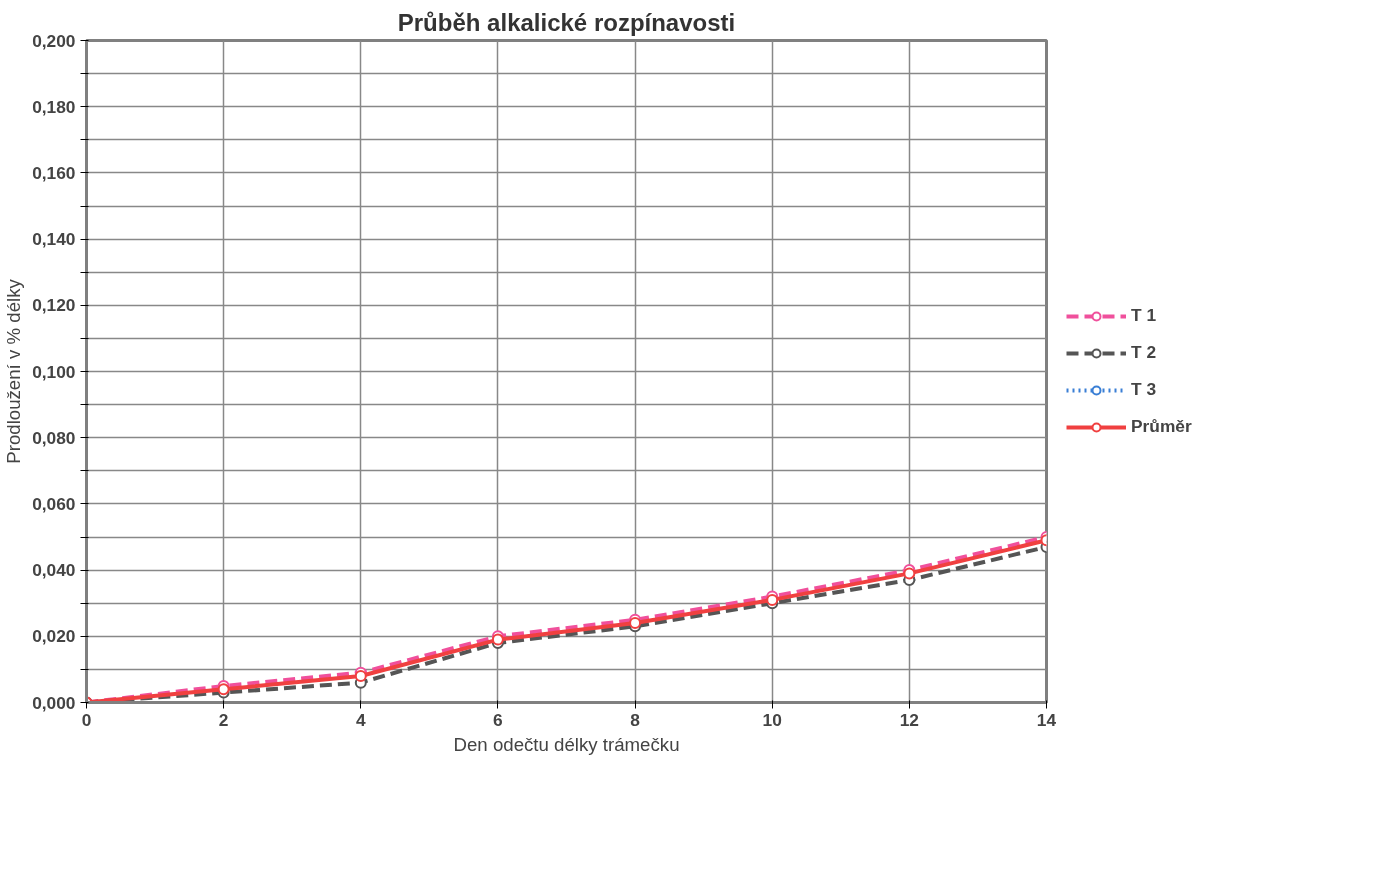  What do you see at coordinates (54, 636) in the screenshot?
I see `y-tick-label: 0,020` at bounding box center [54, 636].